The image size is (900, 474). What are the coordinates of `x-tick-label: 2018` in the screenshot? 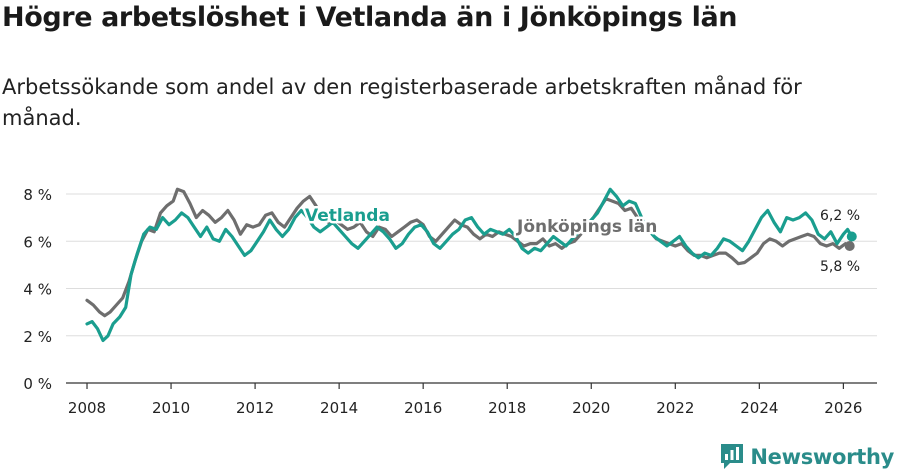 It's located at (507, 408).